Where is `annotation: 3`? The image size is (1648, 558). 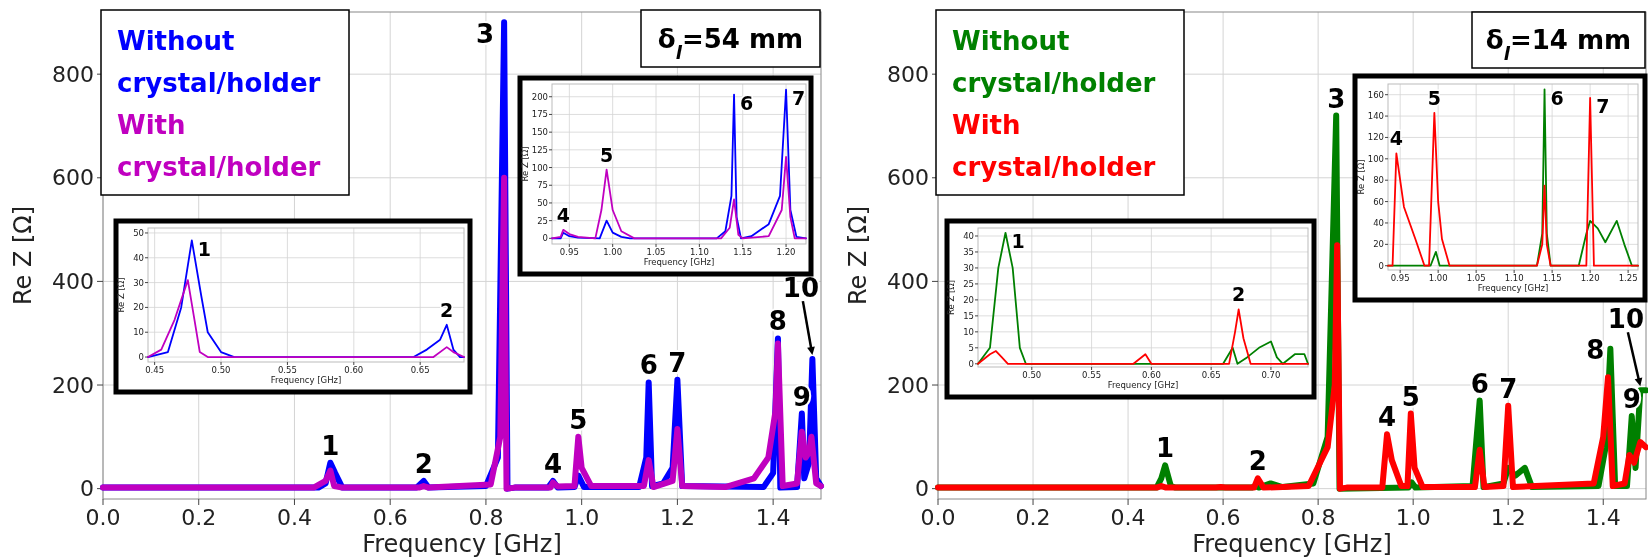
annotation: 3 is located at coordinates (1336, 98).